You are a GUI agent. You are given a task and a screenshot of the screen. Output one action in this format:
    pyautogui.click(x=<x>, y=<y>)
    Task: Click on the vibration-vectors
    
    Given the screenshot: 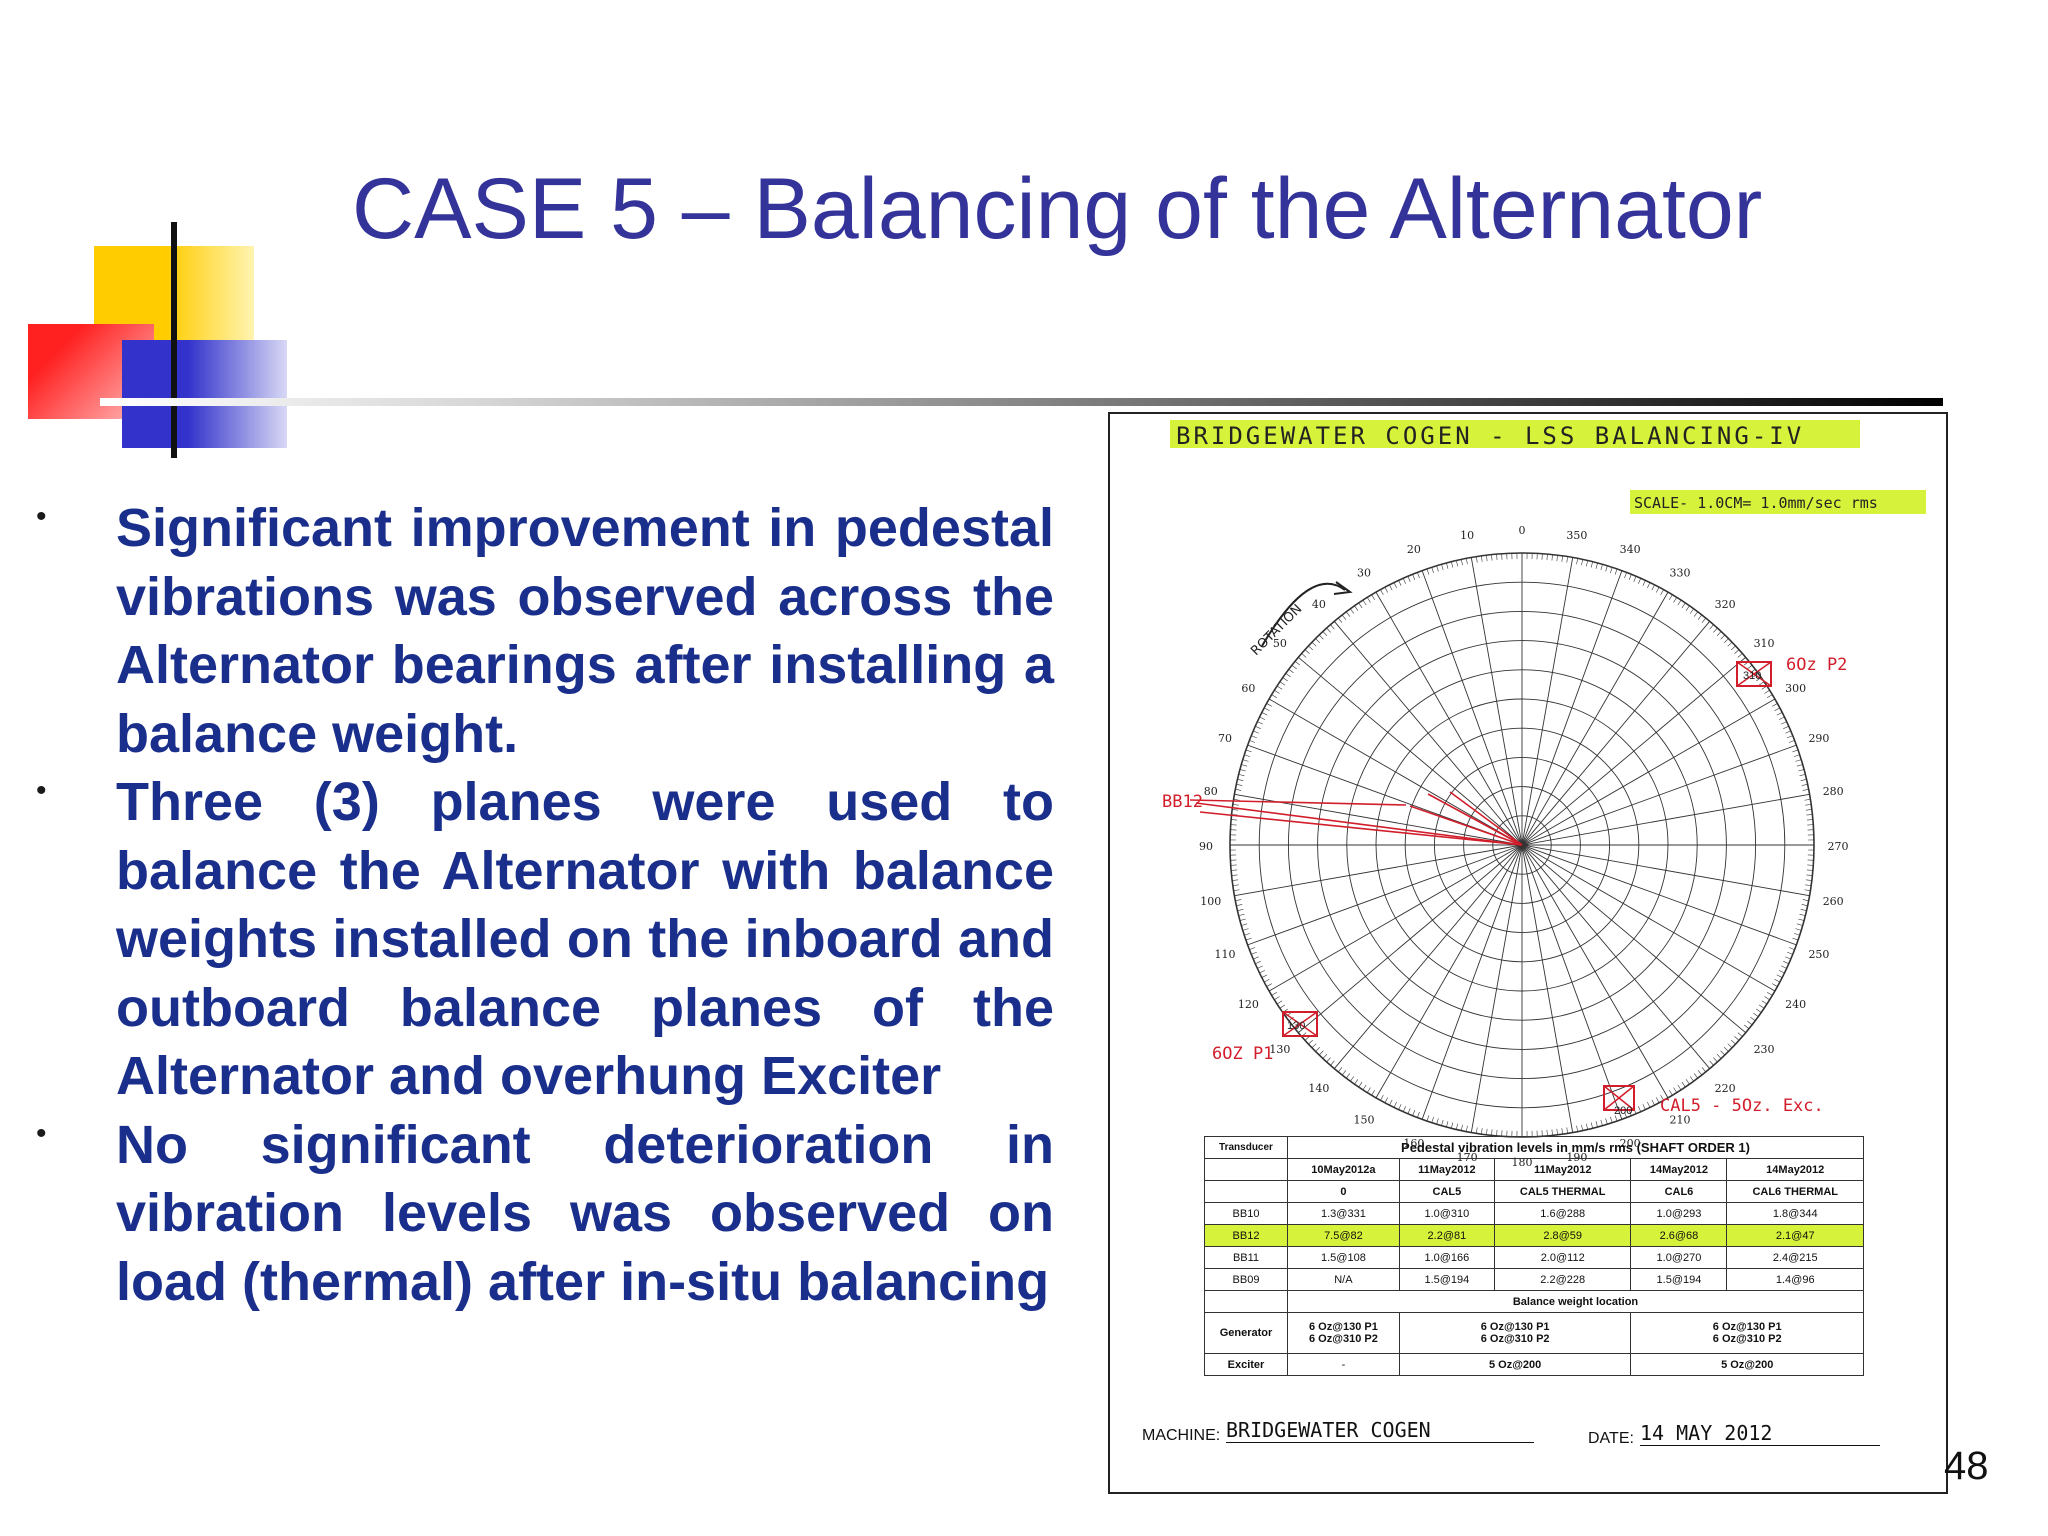 What is the action you would take?
    pyautogui.click(x=1356, y=818)
    